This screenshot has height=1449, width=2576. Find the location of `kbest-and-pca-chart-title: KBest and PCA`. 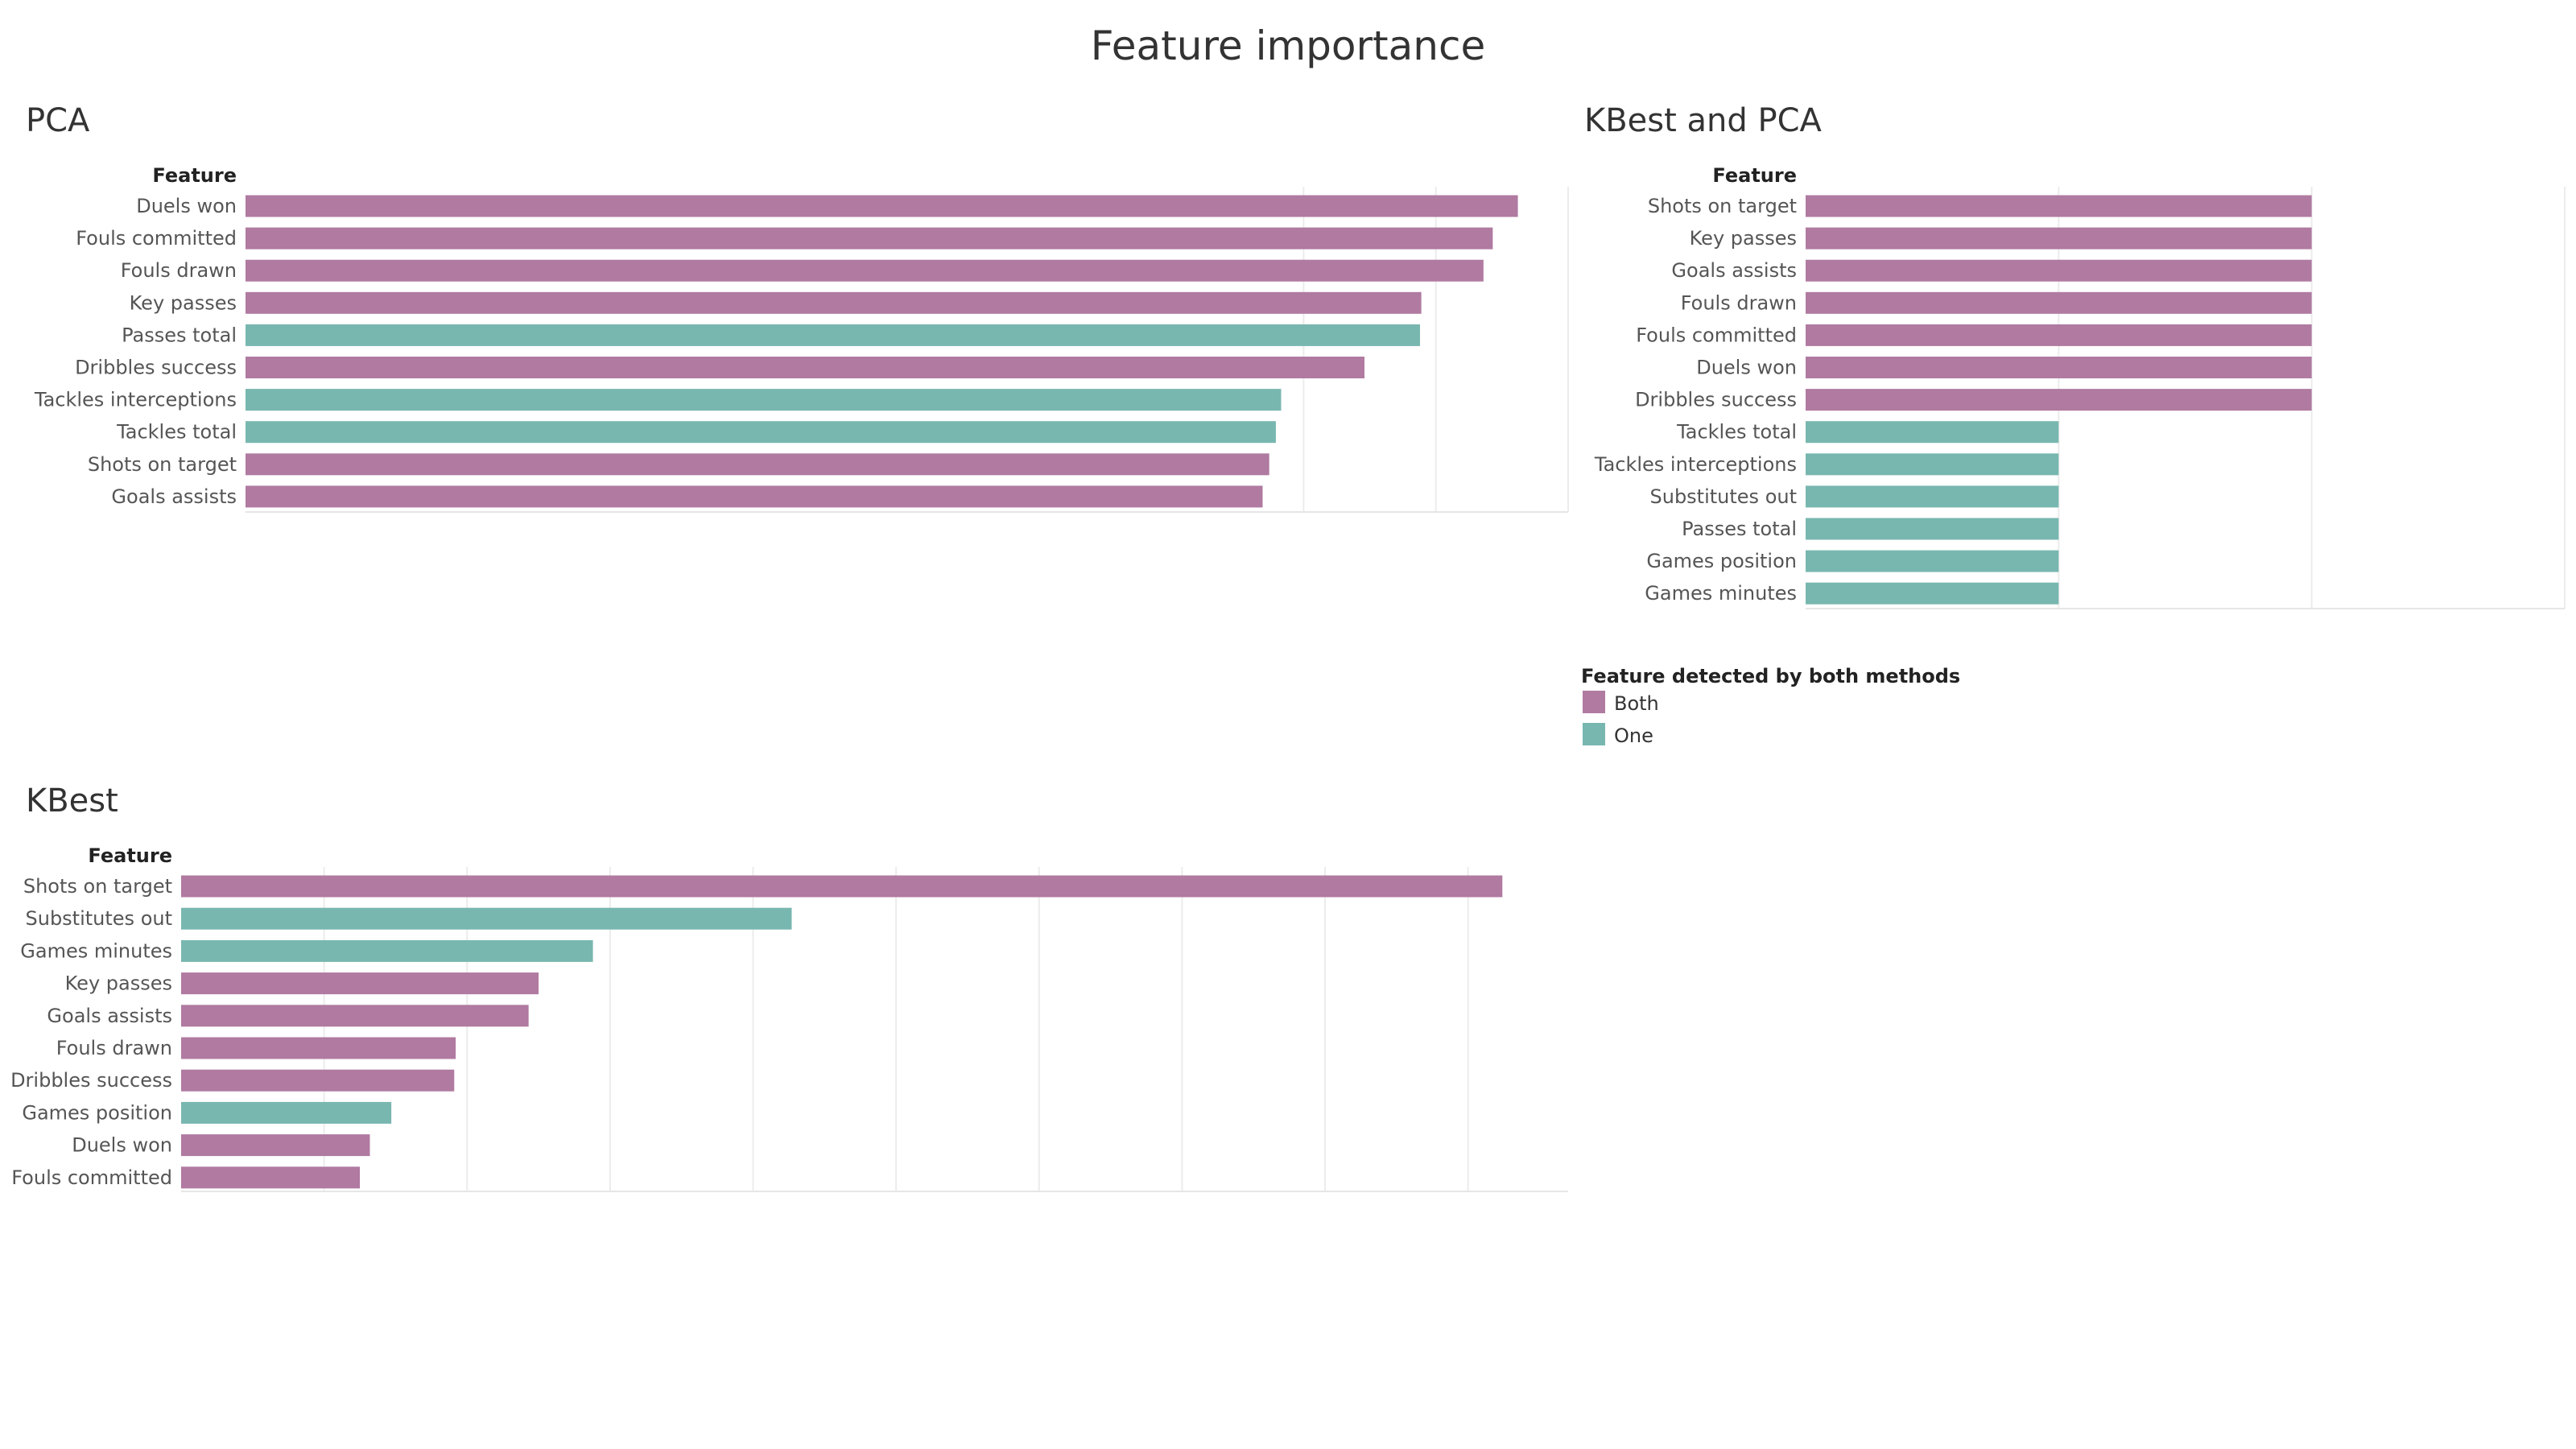

kbest-and-pca-chart-title: KBest and PCA is located at coordinates (1703, 121).